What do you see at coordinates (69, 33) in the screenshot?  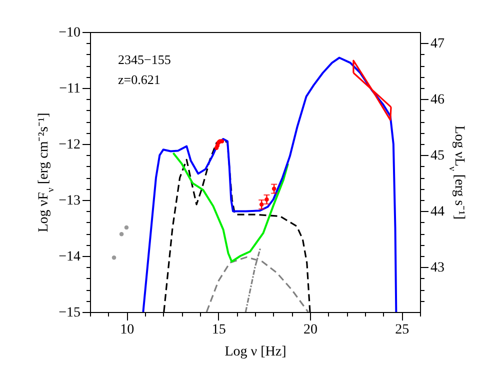 I see `y-tick-label: −10` at bounding box center [69, 33].